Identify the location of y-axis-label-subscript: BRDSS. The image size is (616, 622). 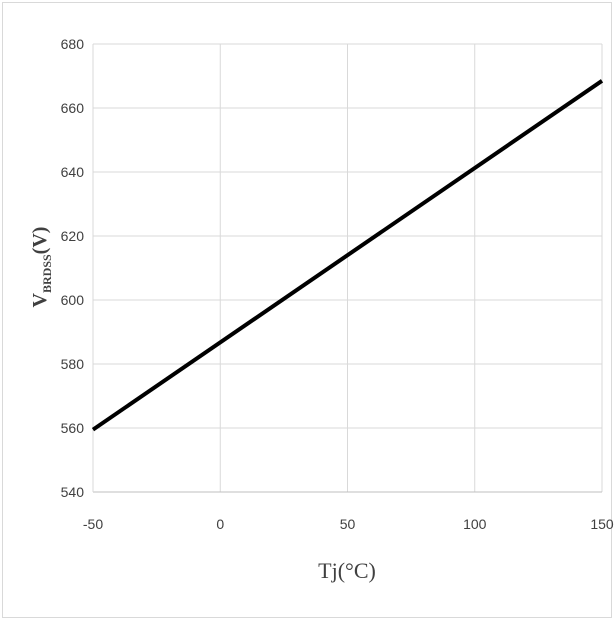
(47, 273).